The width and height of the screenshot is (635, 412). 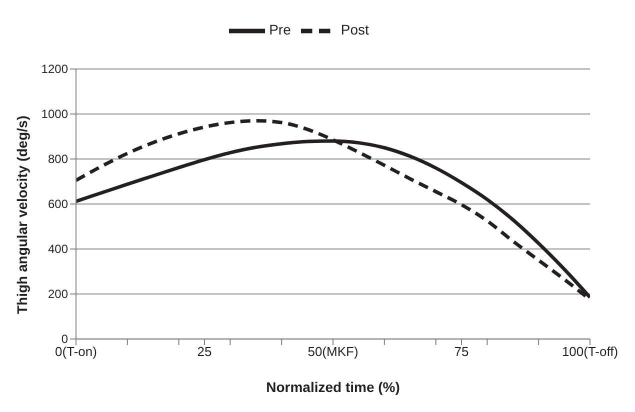 I want to click on y-tick-label: 1200, so click(x=54, y=69).